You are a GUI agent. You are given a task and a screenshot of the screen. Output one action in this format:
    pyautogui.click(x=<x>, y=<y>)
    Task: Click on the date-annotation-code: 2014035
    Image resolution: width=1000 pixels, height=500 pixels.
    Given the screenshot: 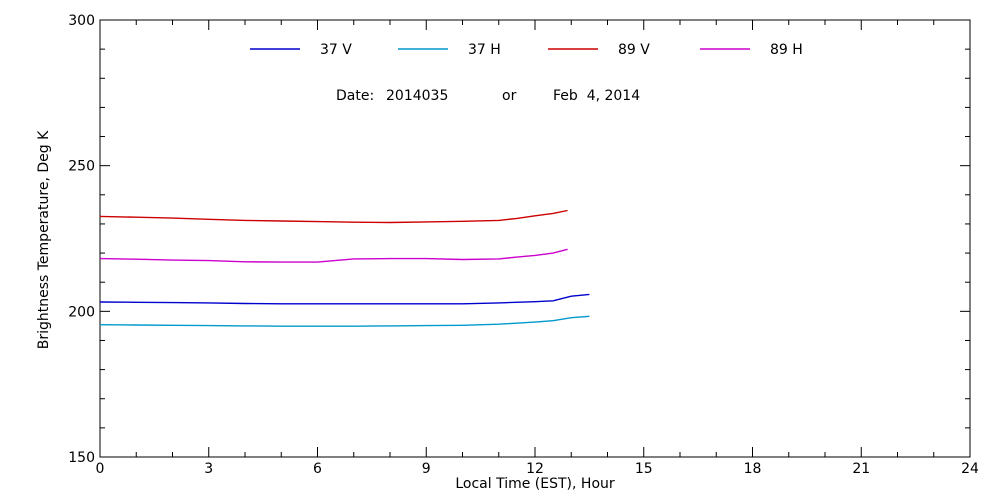 What is the action you would take?
    pyautogui.click(x=417, y=96)
    